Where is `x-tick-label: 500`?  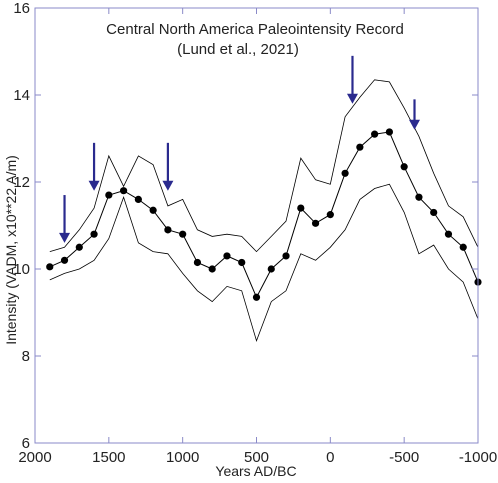 x-tick-label: 500 is located at coordinates (256, 457).